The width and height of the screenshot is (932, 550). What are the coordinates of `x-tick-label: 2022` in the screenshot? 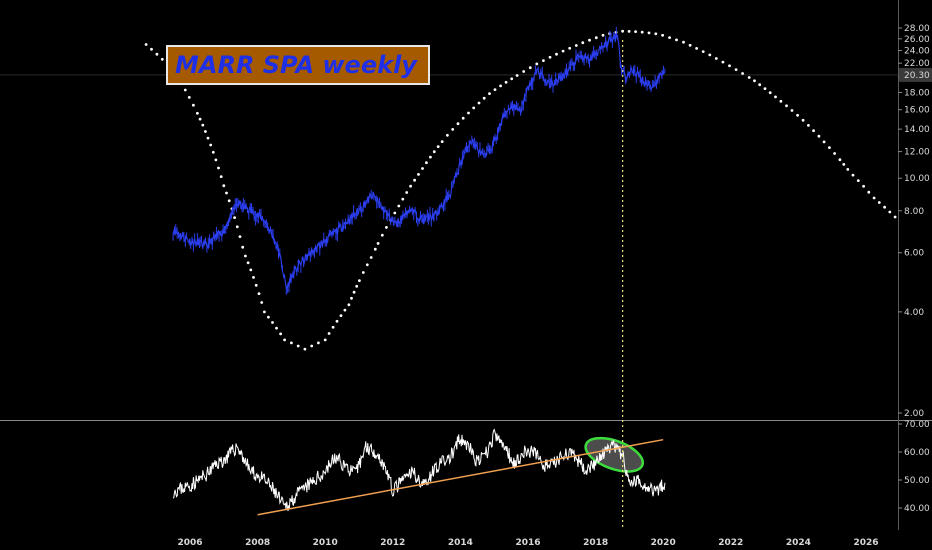 It's located at (730, 543).